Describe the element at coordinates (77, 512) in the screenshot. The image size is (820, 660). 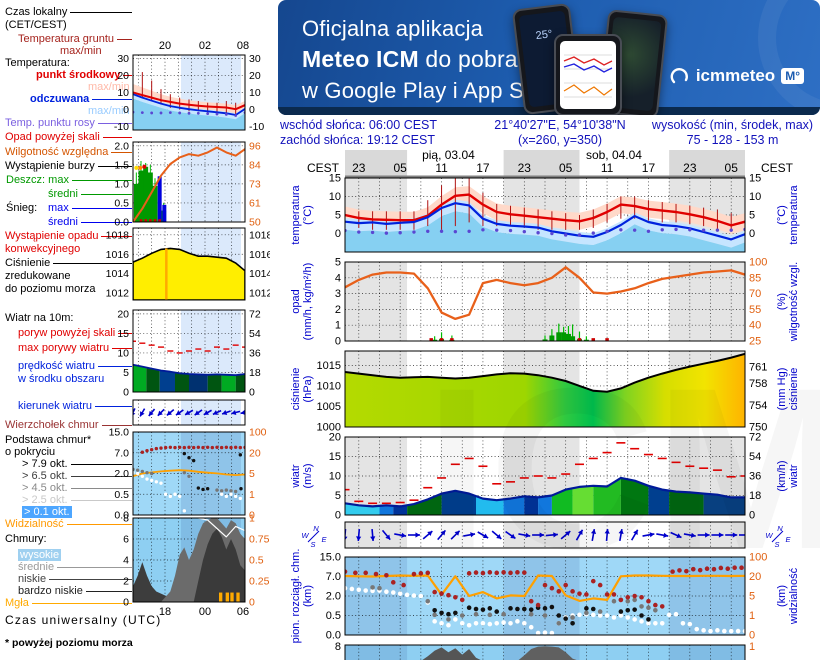
I see `legend-item-o01: > 0.1 okt.` at that location.